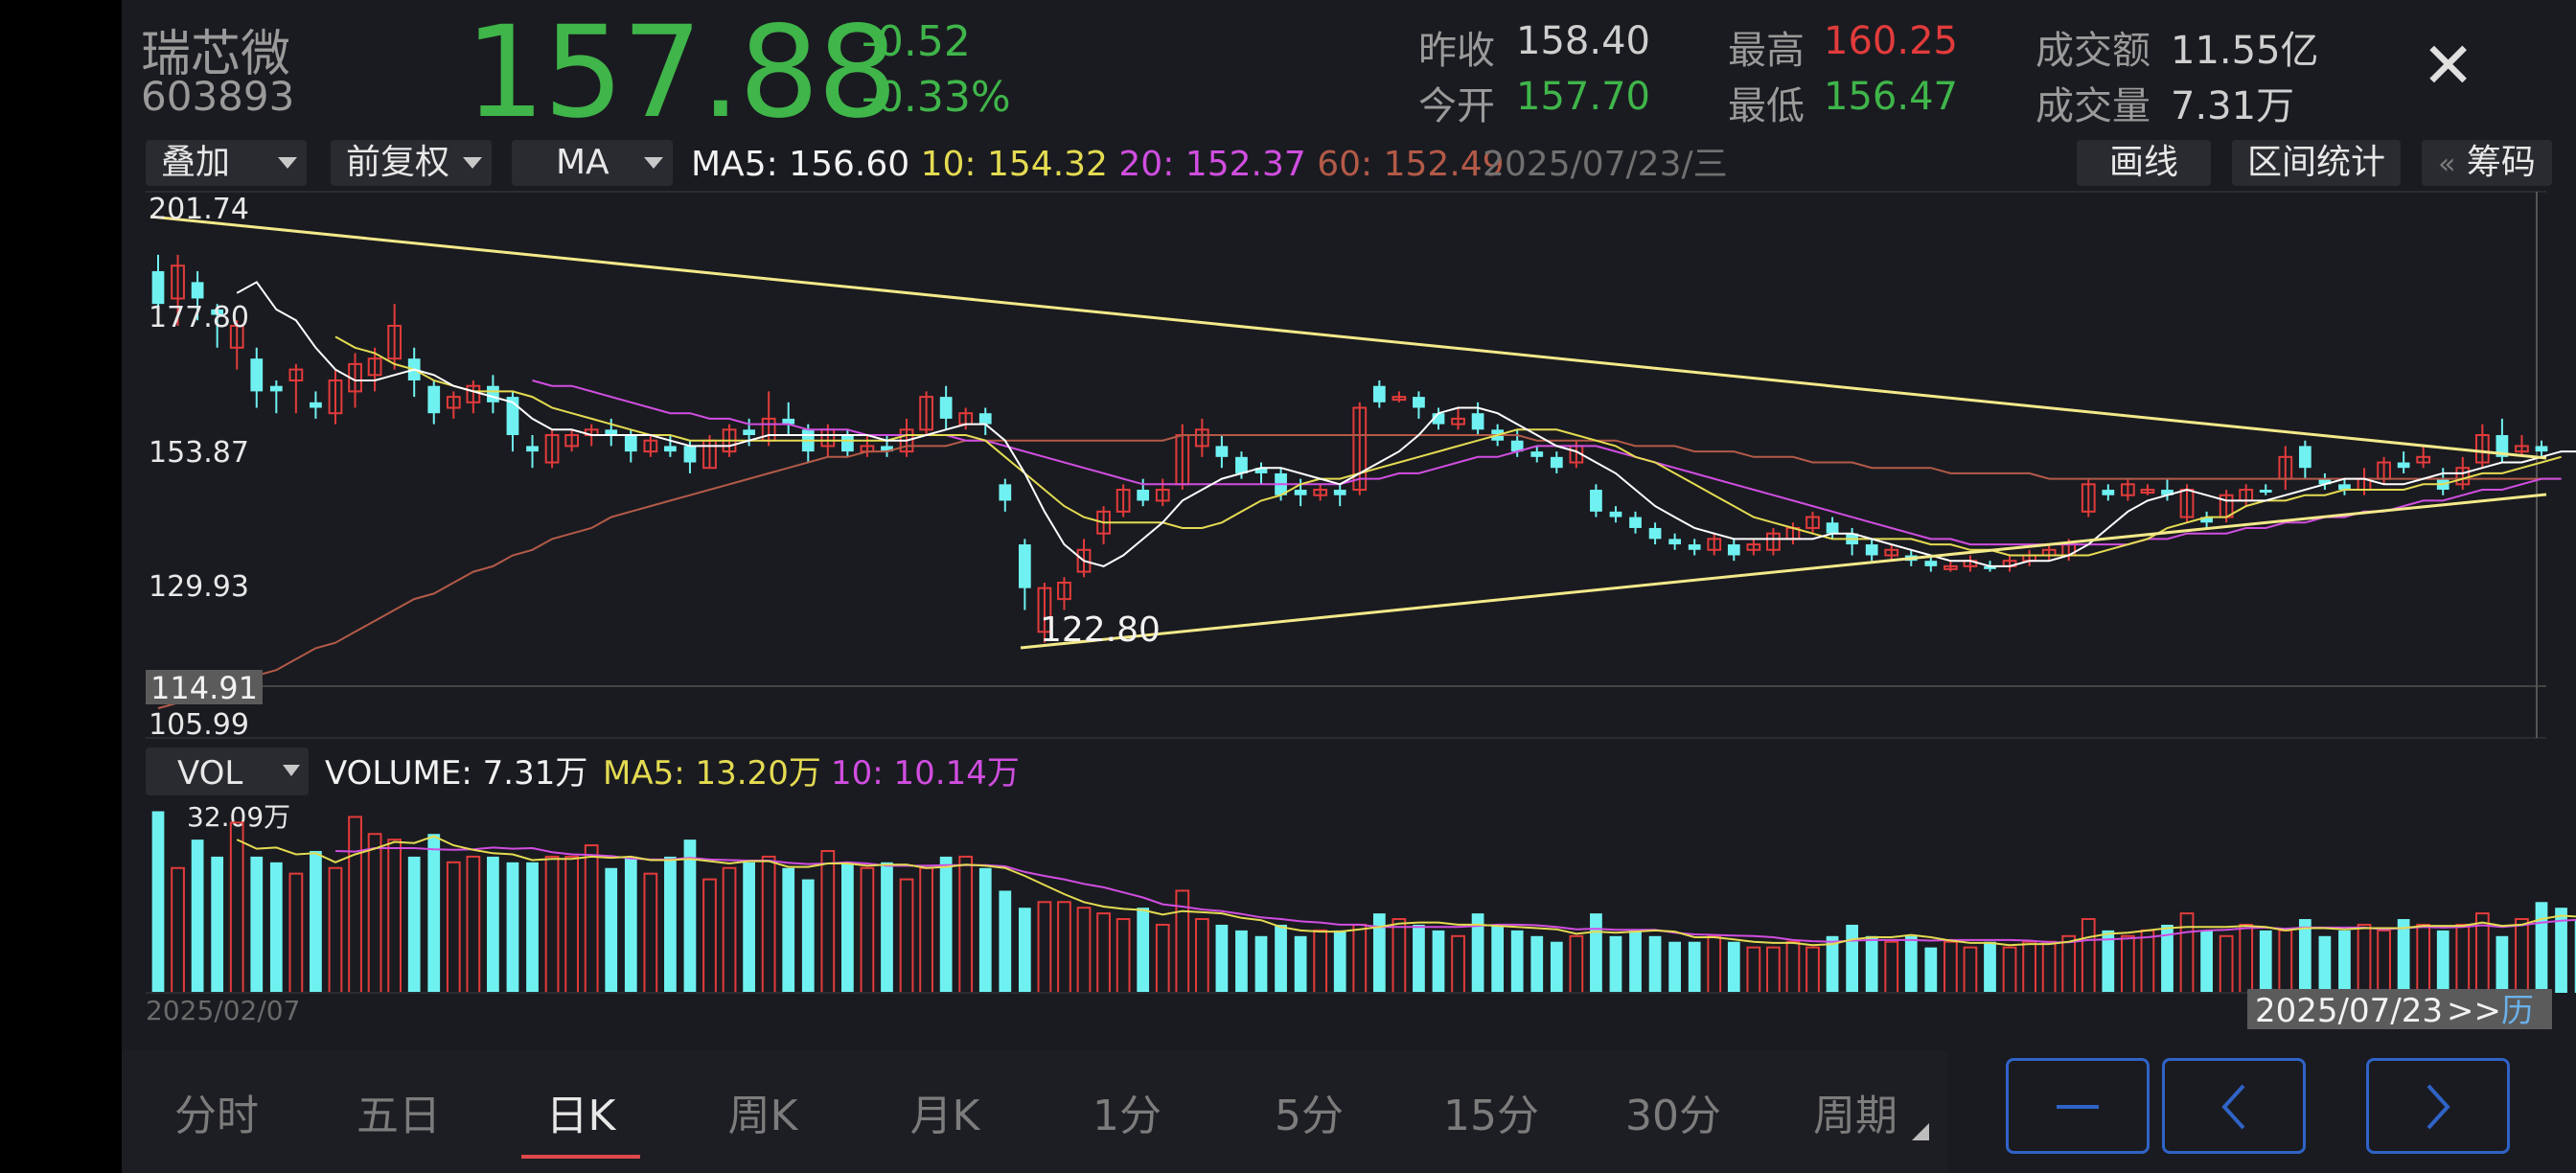  I want to click on tab-timeshare: 分时, so click(216, 1116).